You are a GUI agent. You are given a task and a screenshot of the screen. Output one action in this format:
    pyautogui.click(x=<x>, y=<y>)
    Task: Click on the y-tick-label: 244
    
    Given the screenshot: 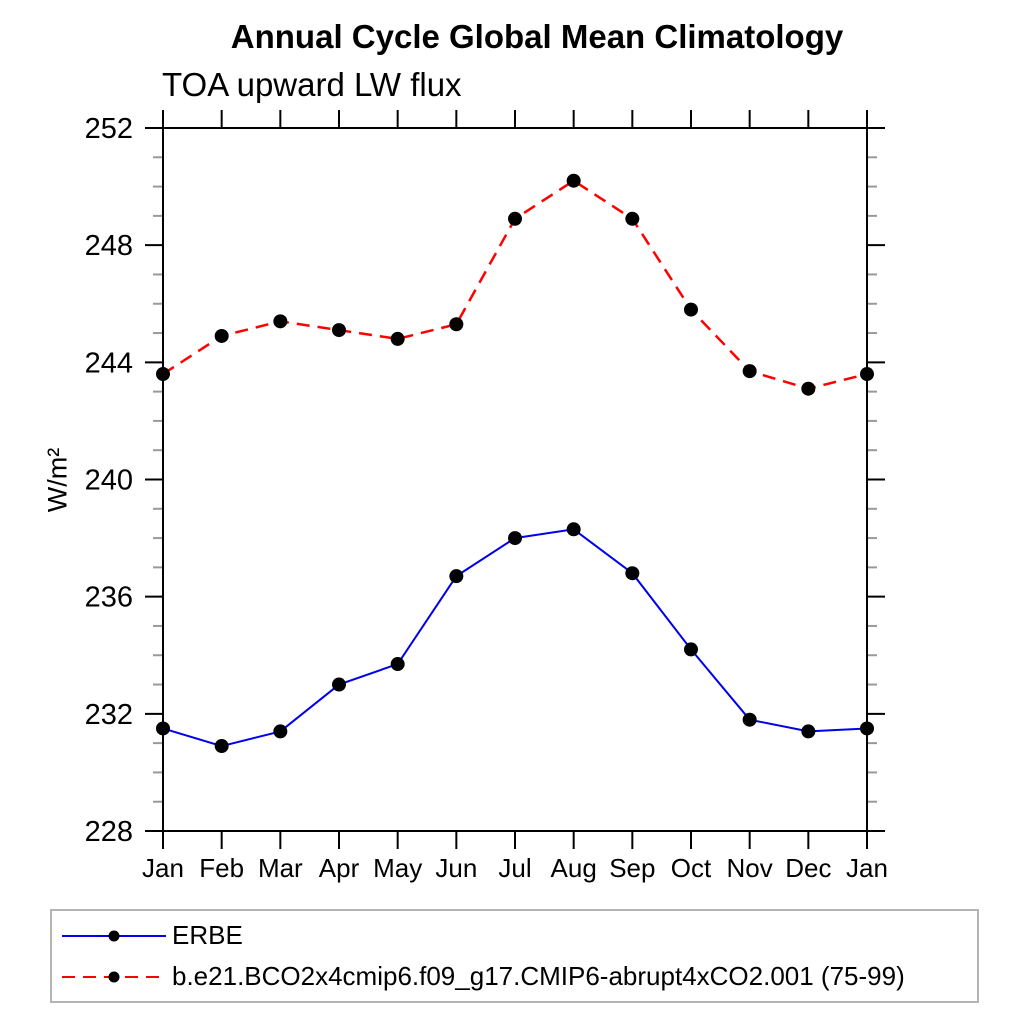 What is the action you would take?
    pyautogui.click(x=109, y=363)
    